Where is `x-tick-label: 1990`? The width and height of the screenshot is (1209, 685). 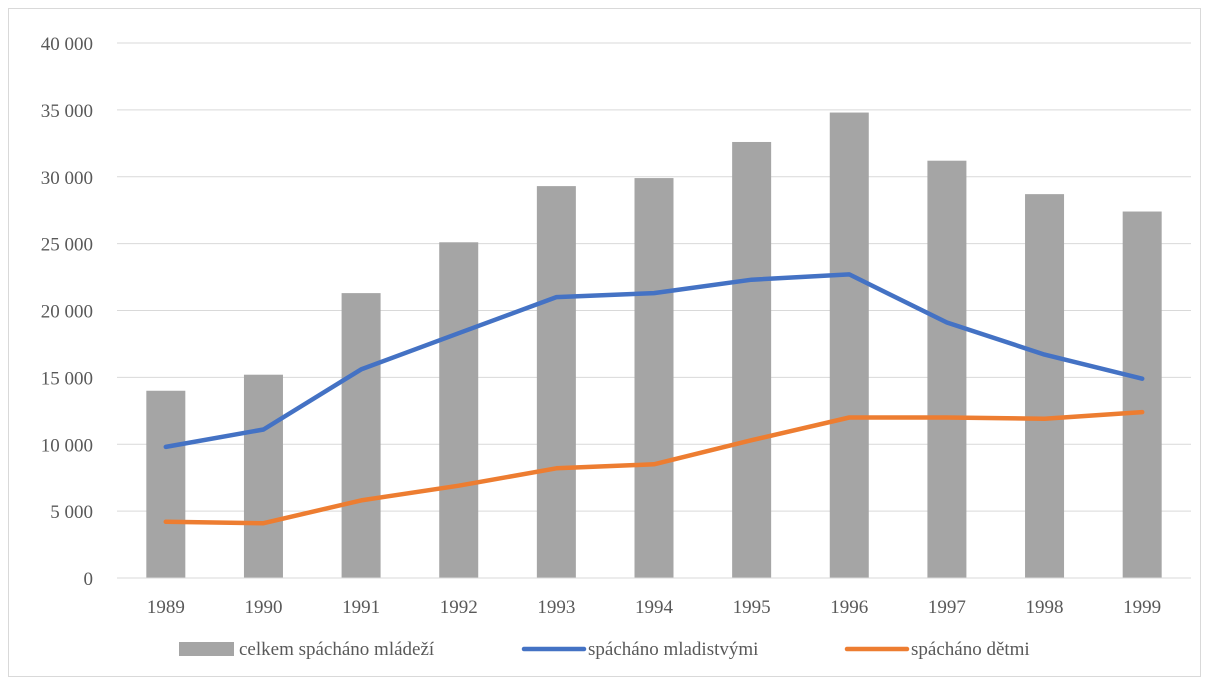
x-tick-label: 1990 is located at coordinates (263, 607).